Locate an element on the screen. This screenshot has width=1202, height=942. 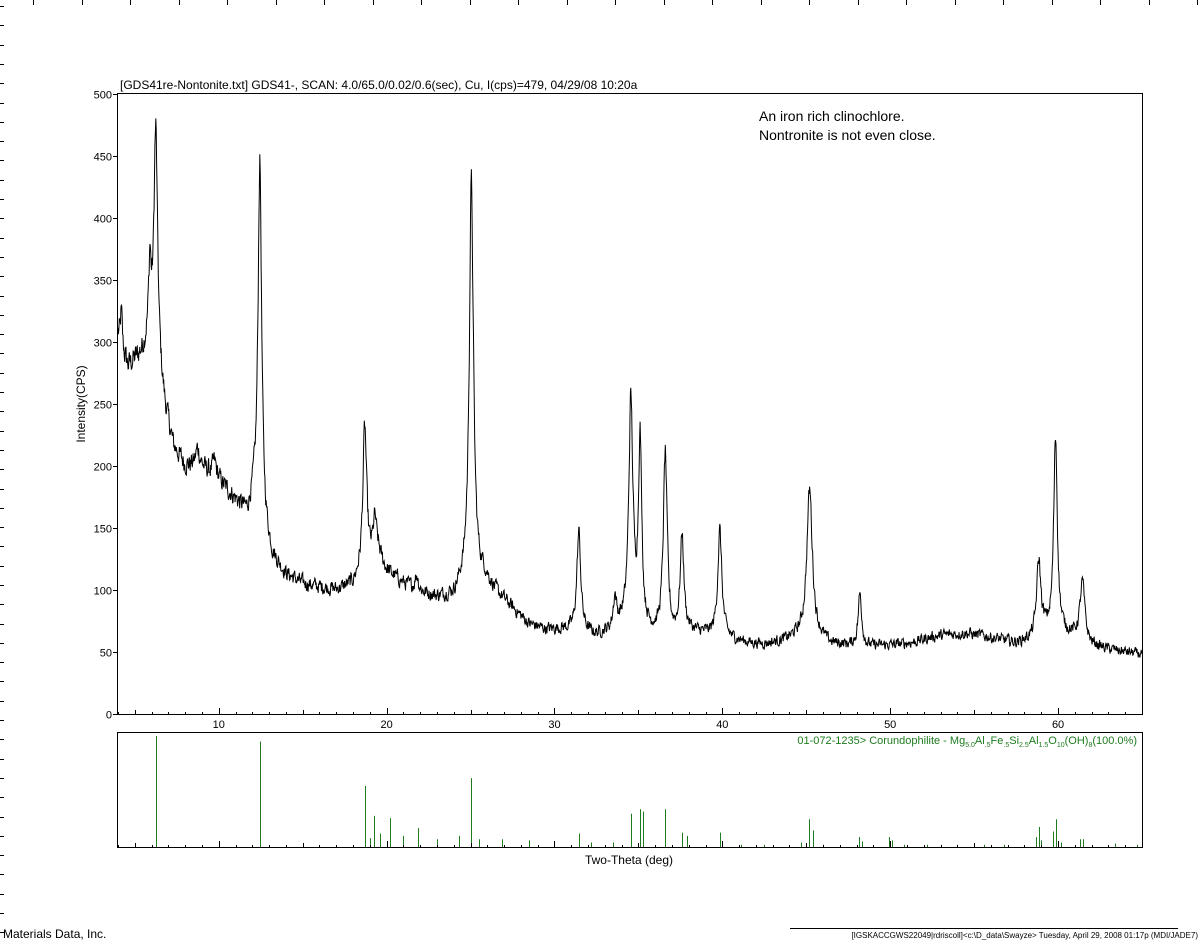
y-tick-label: 450 is located at coordinates (103, 158).